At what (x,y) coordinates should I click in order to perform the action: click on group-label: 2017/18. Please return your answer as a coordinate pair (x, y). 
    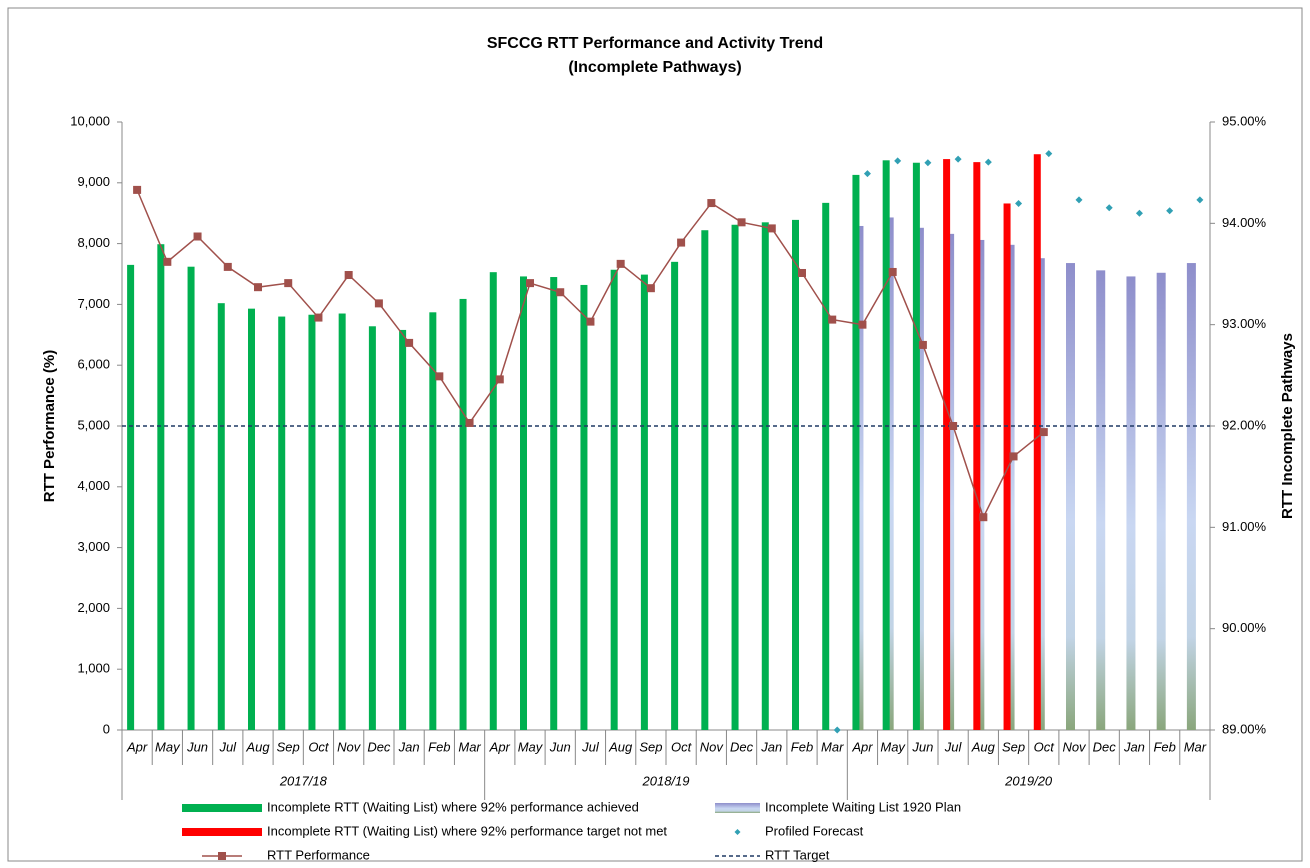
    Looking at the image, I should click on (303, 780).